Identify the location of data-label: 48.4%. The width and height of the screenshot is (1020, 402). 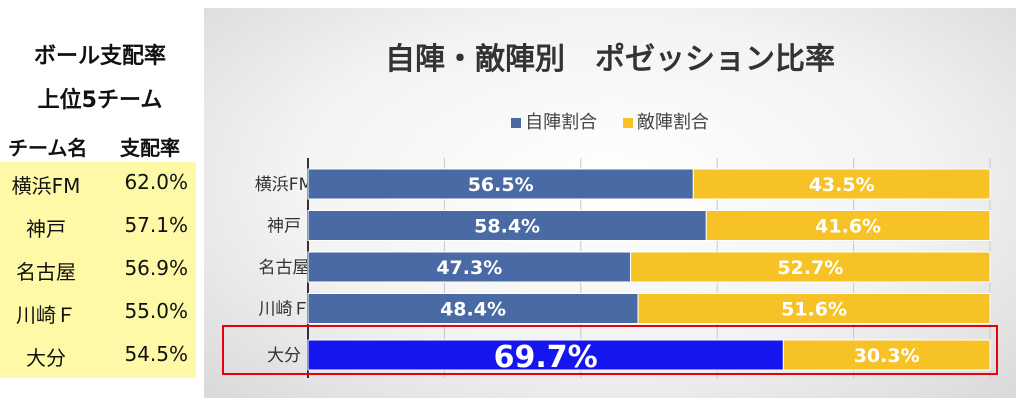
(473, 310).